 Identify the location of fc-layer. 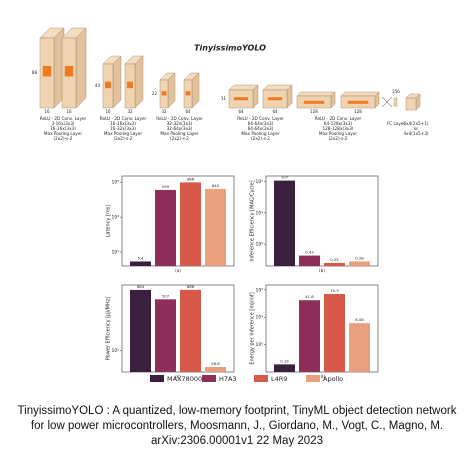
(395, 102).